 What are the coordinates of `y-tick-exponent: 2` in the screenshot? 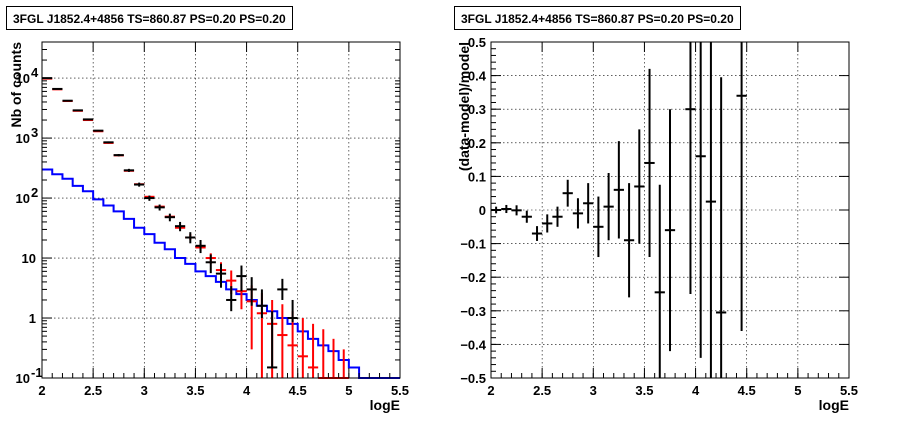 It's located at (34, 192).